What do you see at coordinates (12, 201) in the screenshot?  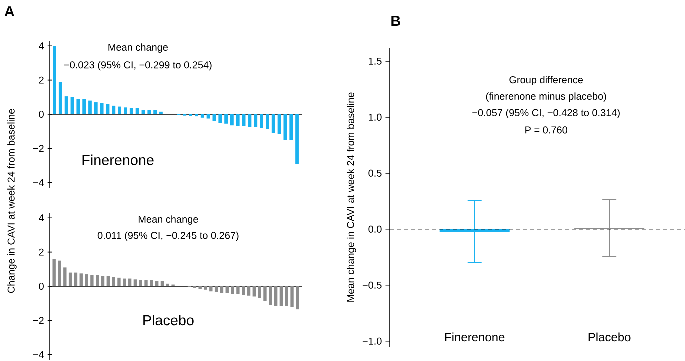 I see `y-axis-title: Change in CAVI at week 24 from baseline` at bounding box center [12, 201].